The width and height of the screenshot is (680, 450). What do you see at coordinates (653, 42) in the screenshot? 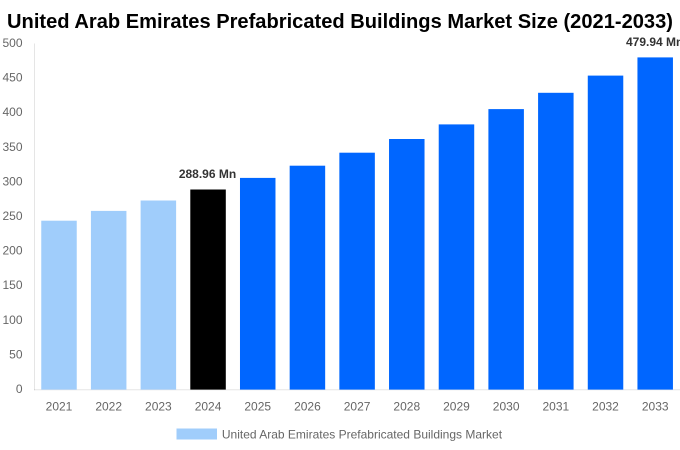
I see `svg-text: 479.94 Mn` at bounding box center [653, 42].